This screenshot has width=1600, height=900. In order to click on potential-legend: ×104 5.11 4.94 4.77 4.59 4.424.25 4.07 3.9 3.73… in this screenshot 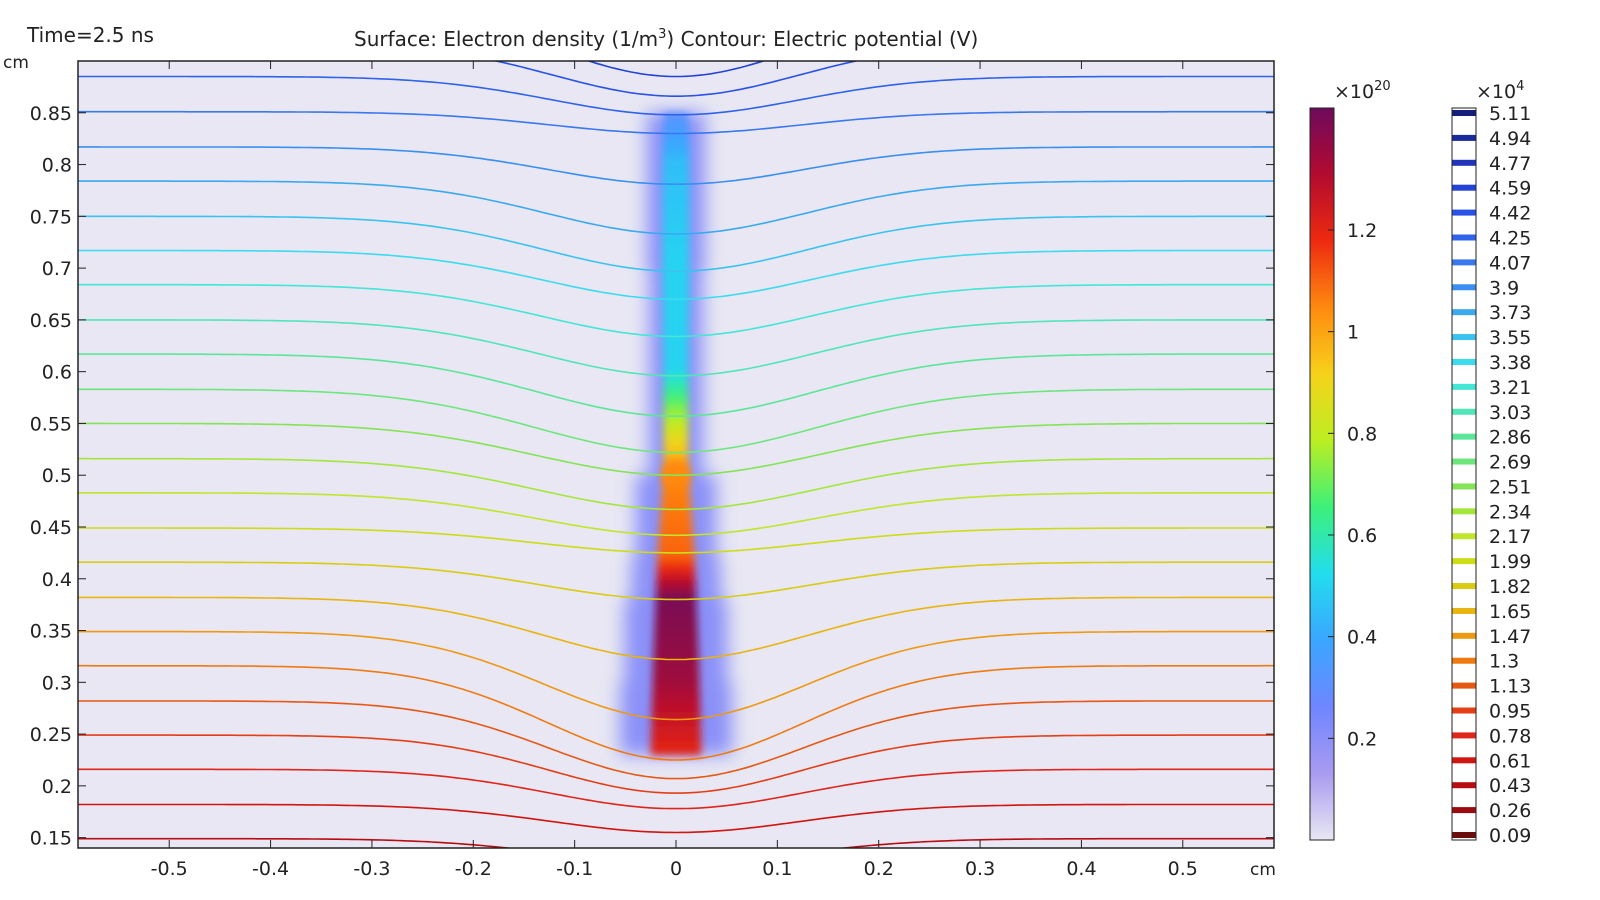, I will do `click(1491, 463)`.